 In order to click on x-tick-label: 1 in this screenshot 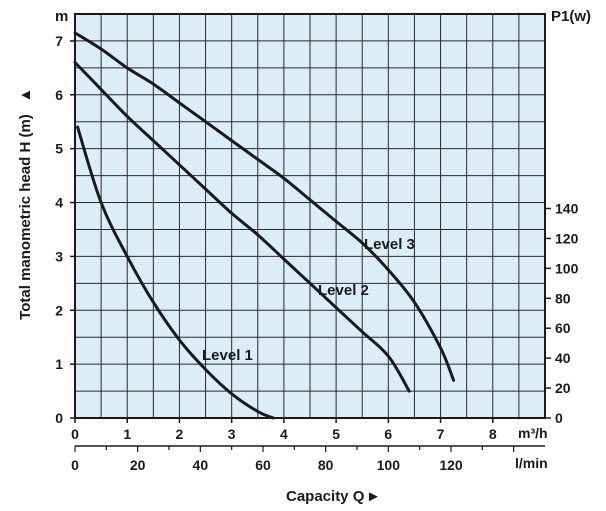, I will do `click(127, 434)`.